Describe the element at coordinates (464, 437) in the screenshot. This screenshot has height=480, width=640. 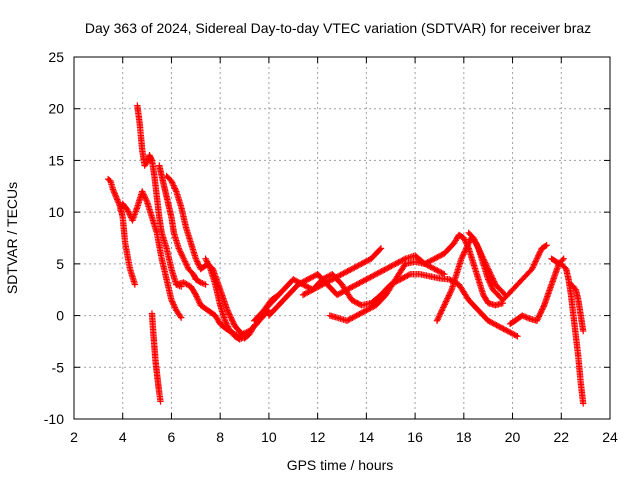
I see `x-tick-label: 18` at that location.